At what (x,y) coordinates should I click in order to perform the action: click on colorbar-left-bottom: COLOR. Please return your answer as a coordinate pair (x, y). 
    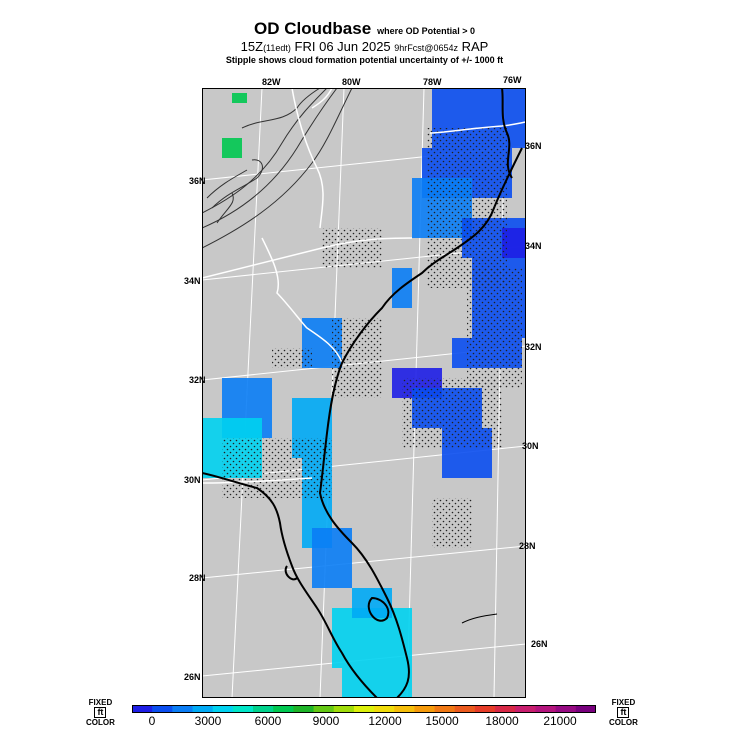
    Looking at the image, I should click on (100, 722).